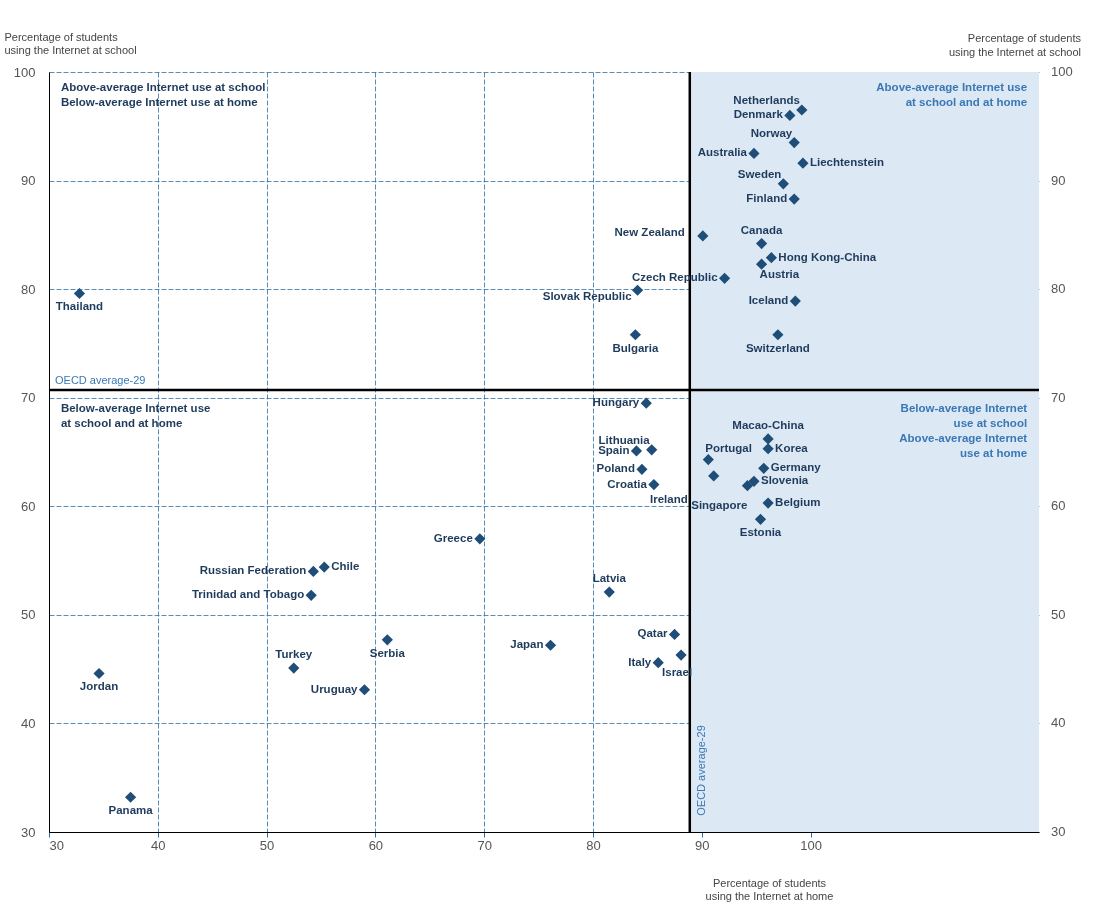 The width and height of the screenshot is (1093, 923). Describe the element at coordinates (792, 447) in the screenshot. I see `annotation: Korea` at that location.